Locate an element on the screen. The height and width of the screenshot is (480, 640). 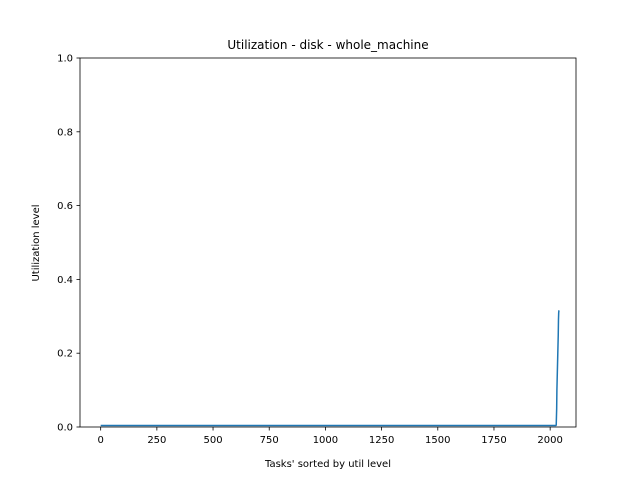
x-tick-label: 1250 is located at coordinates (381, 440).